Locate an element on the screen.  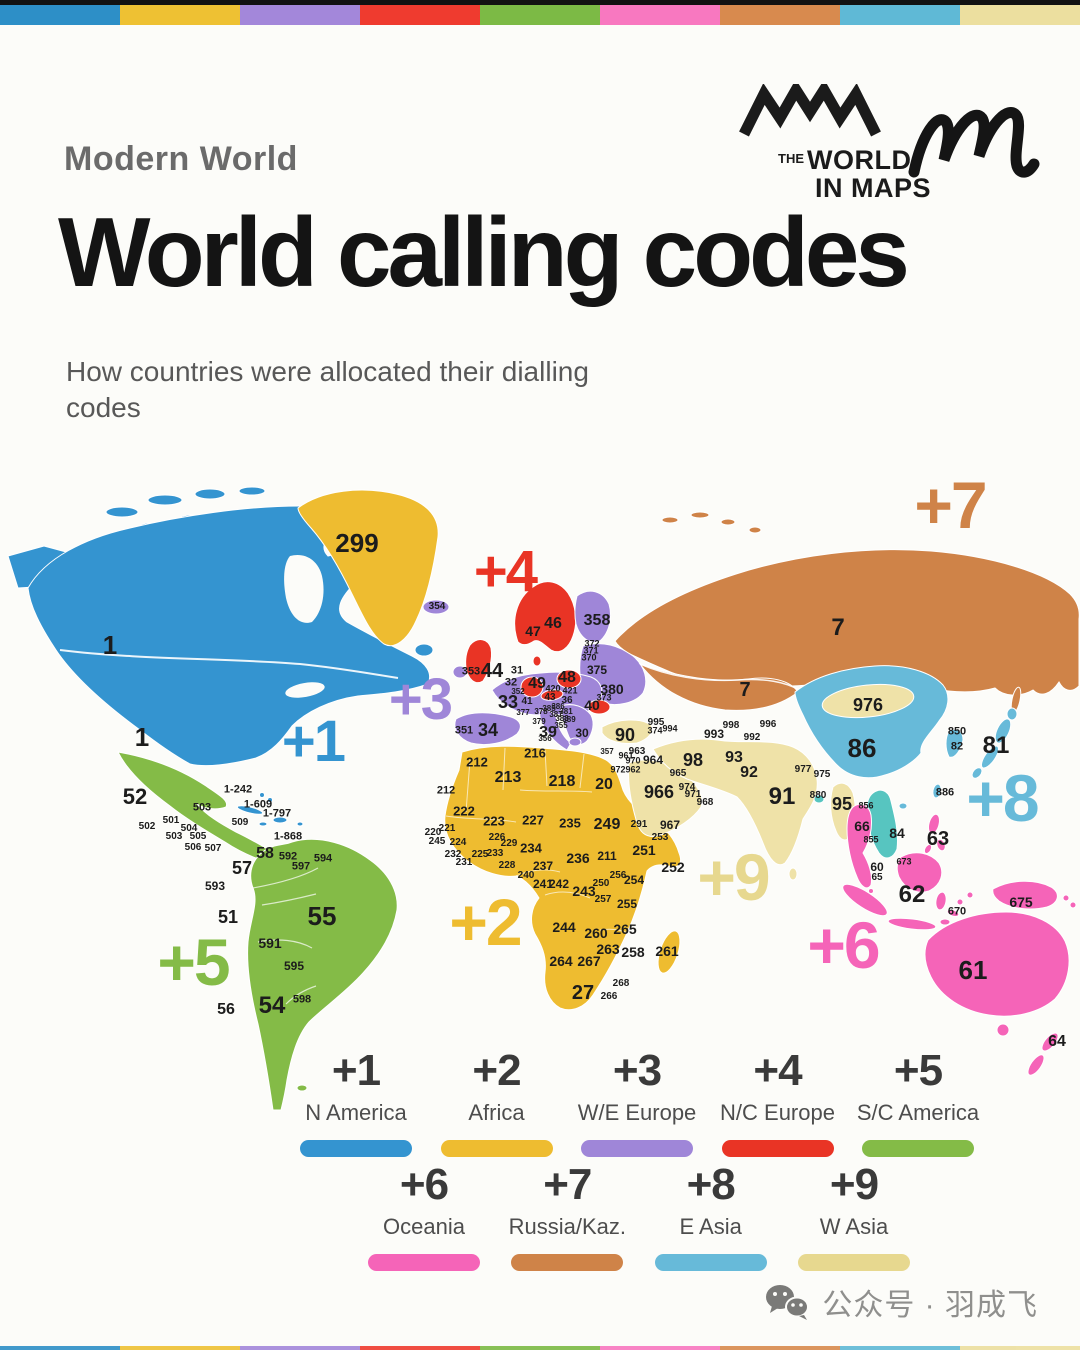
legend-item-+3: +3 W/E Europe is located at coordinates (637, 1101).